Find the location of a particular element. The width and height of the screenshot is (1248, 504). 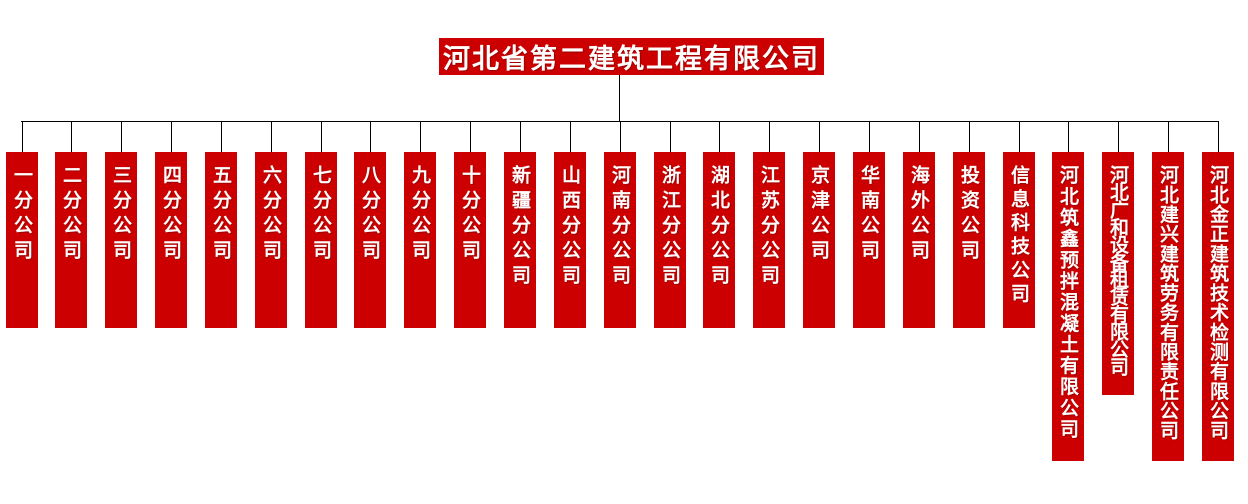

org-box-label: 浙江分公司 is located at coordinates (670, 227).